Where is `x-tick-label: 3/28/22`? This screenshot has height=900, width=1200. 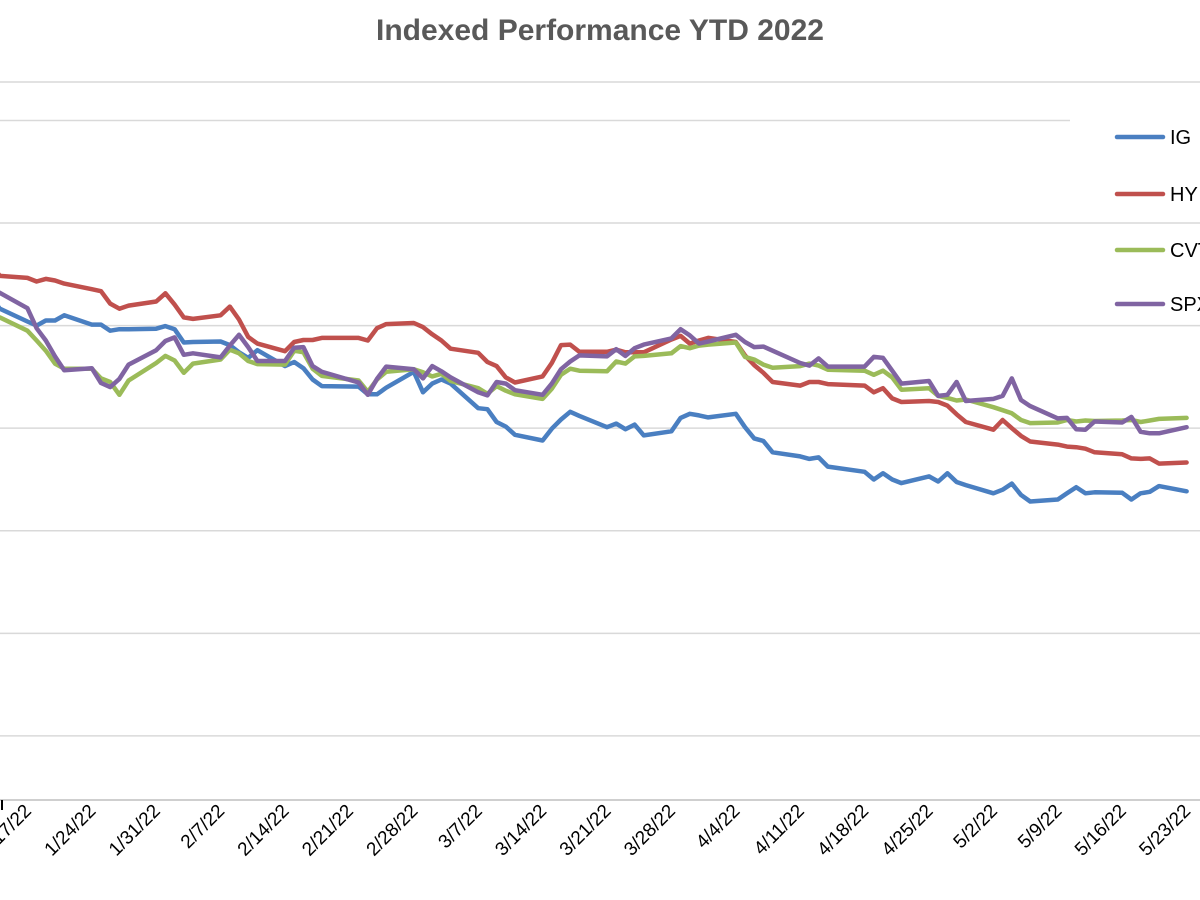
x-tick-label: 3/28/22 is located at coordinates (650, 831).